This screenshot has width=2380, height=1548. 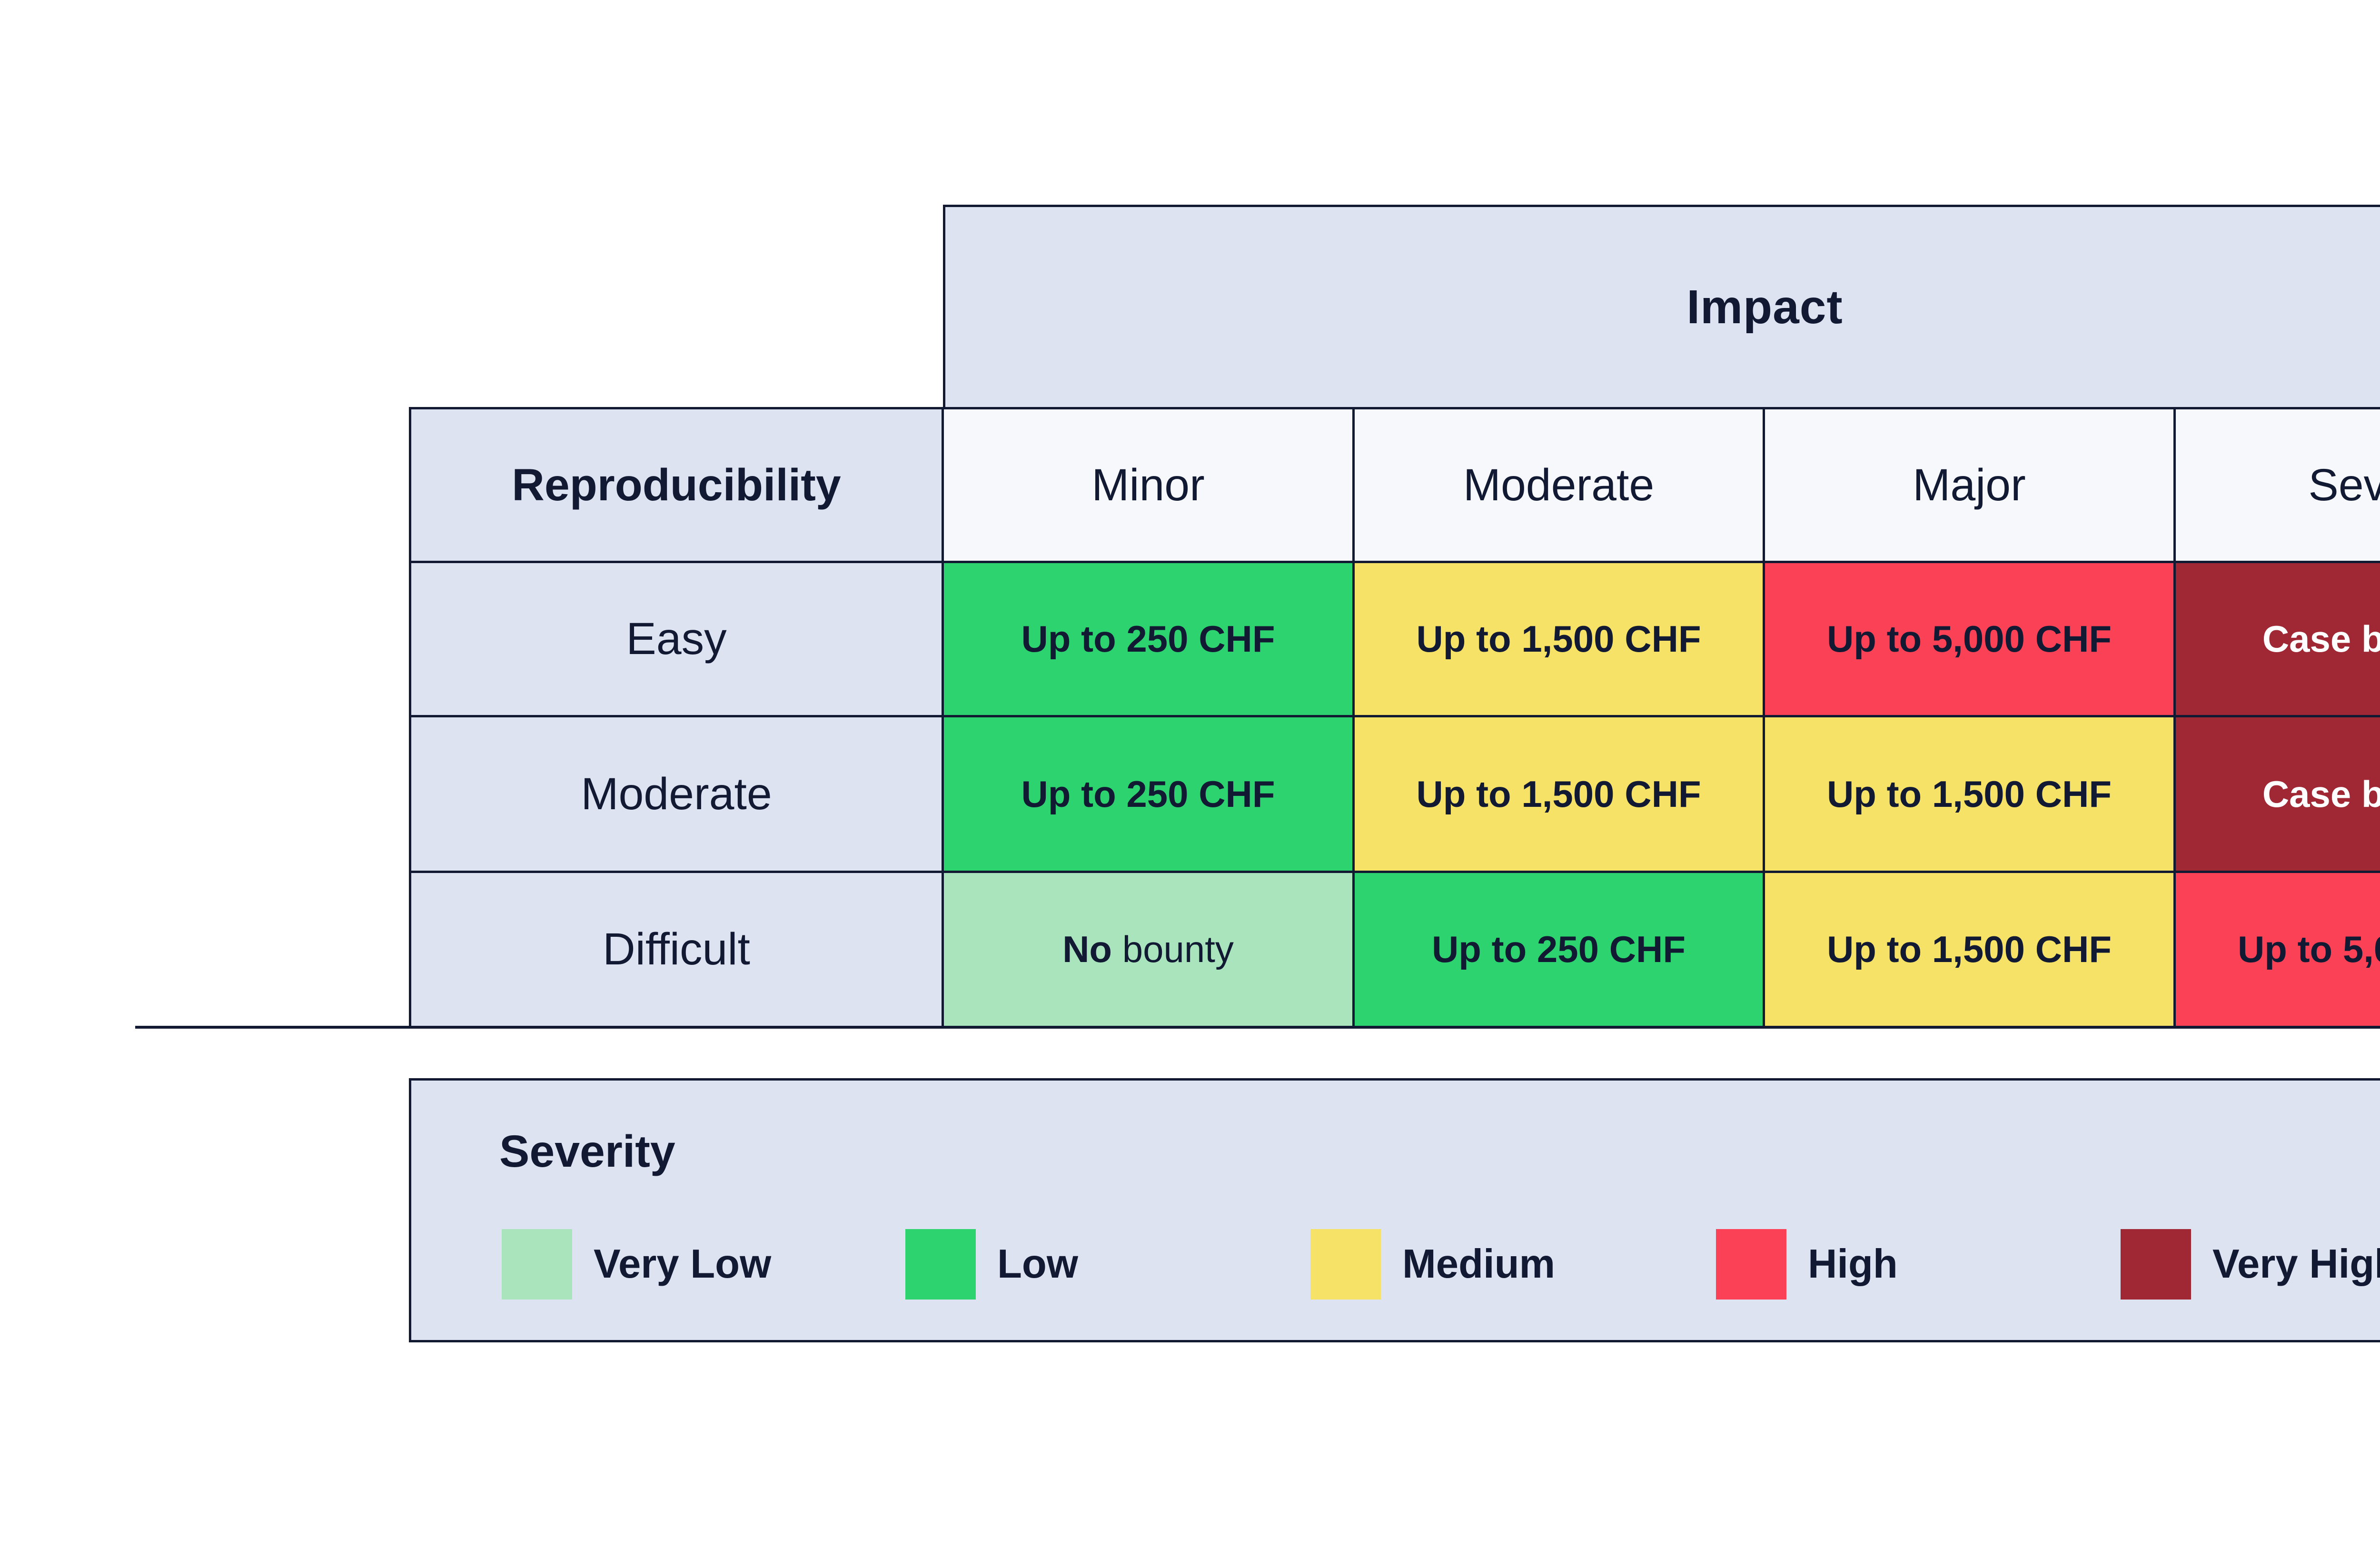 What do you see at coordinates (676, 485) in the screenshot?
I see `reproducibility-header: Reproducibility` at bounding box center [676, 485].